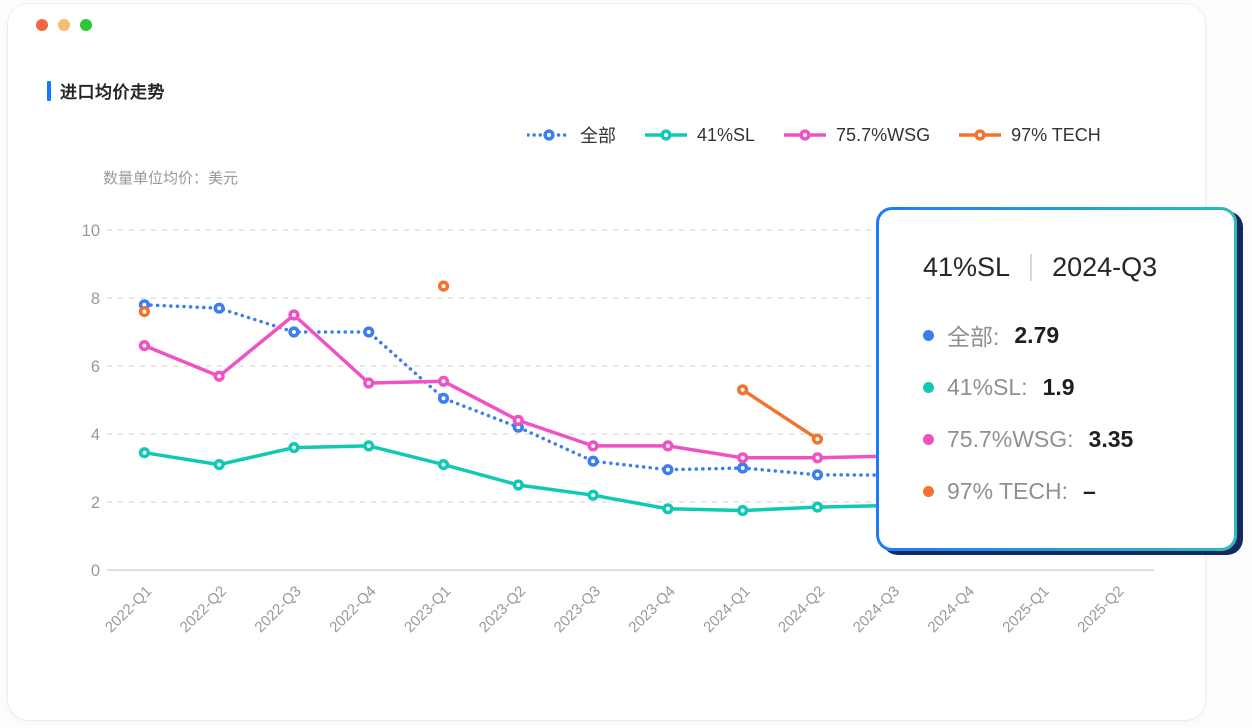 The height and width of the screenshot is (728, 1252). Describe the element at coordinates (876, 609) in the screenshot. I see `x-axis-tick-label: 2024-Q3` at that location.